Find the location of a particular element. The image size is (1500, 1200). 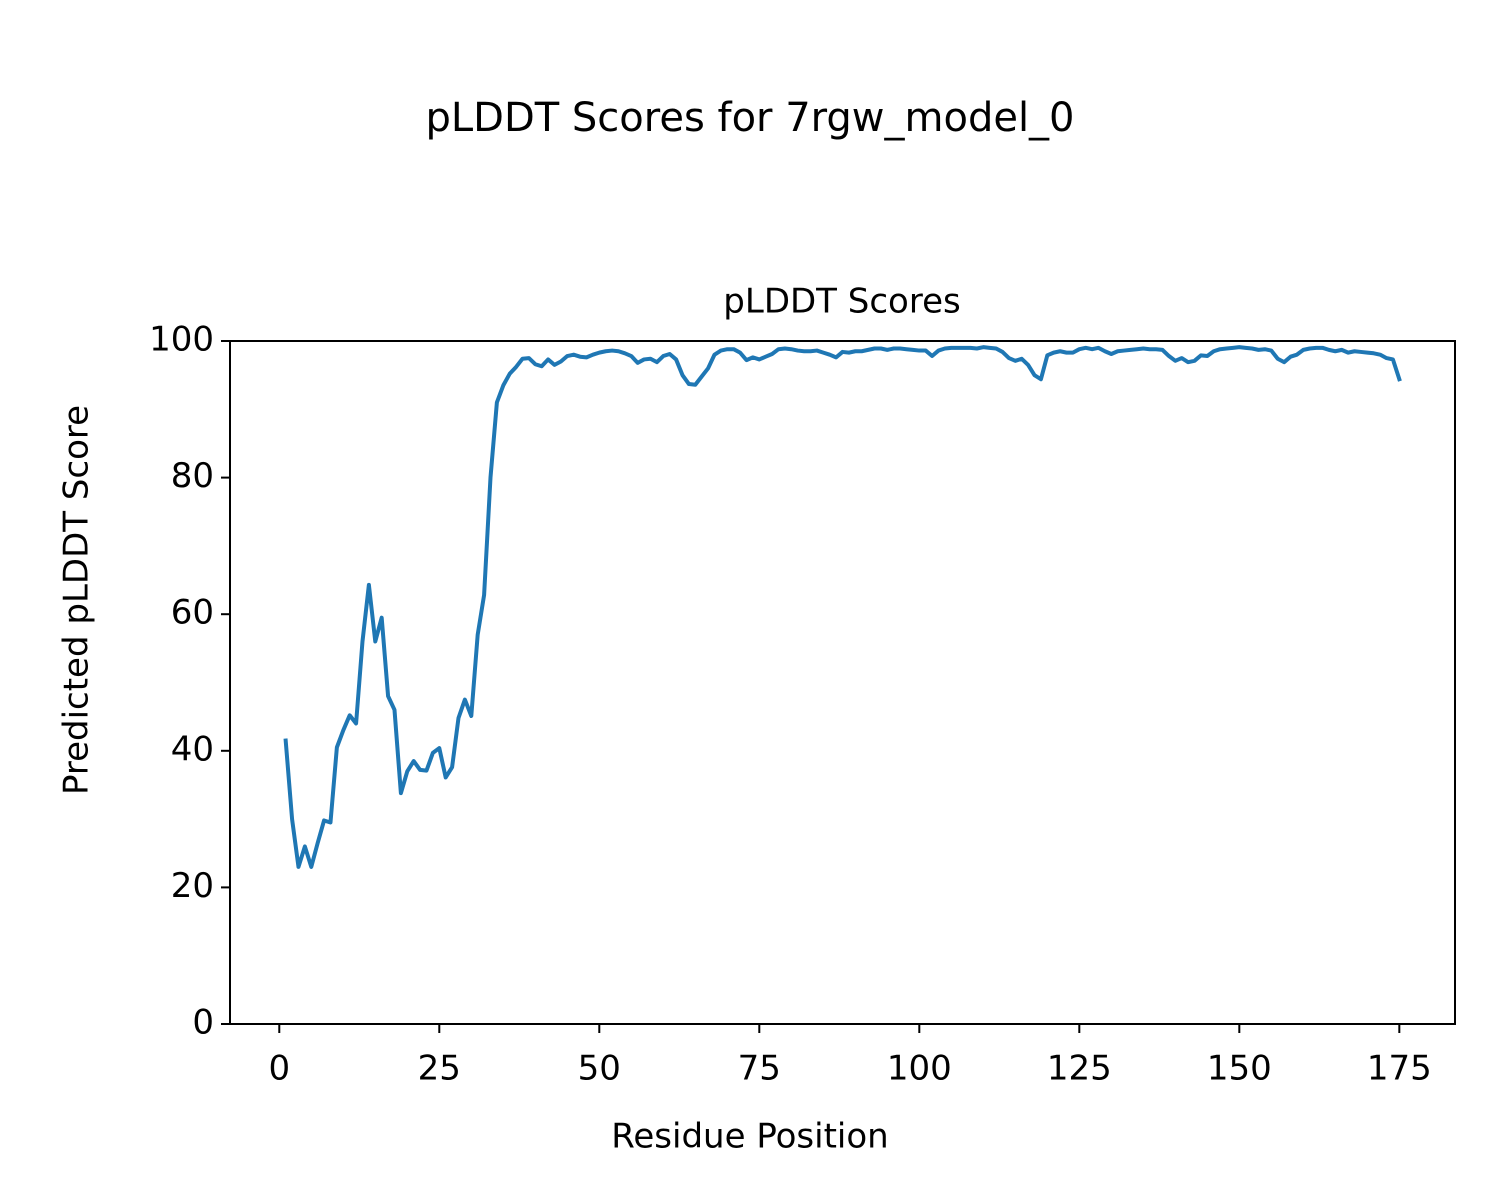

y-tick-label: 40 is located at coordinates (192, 749).